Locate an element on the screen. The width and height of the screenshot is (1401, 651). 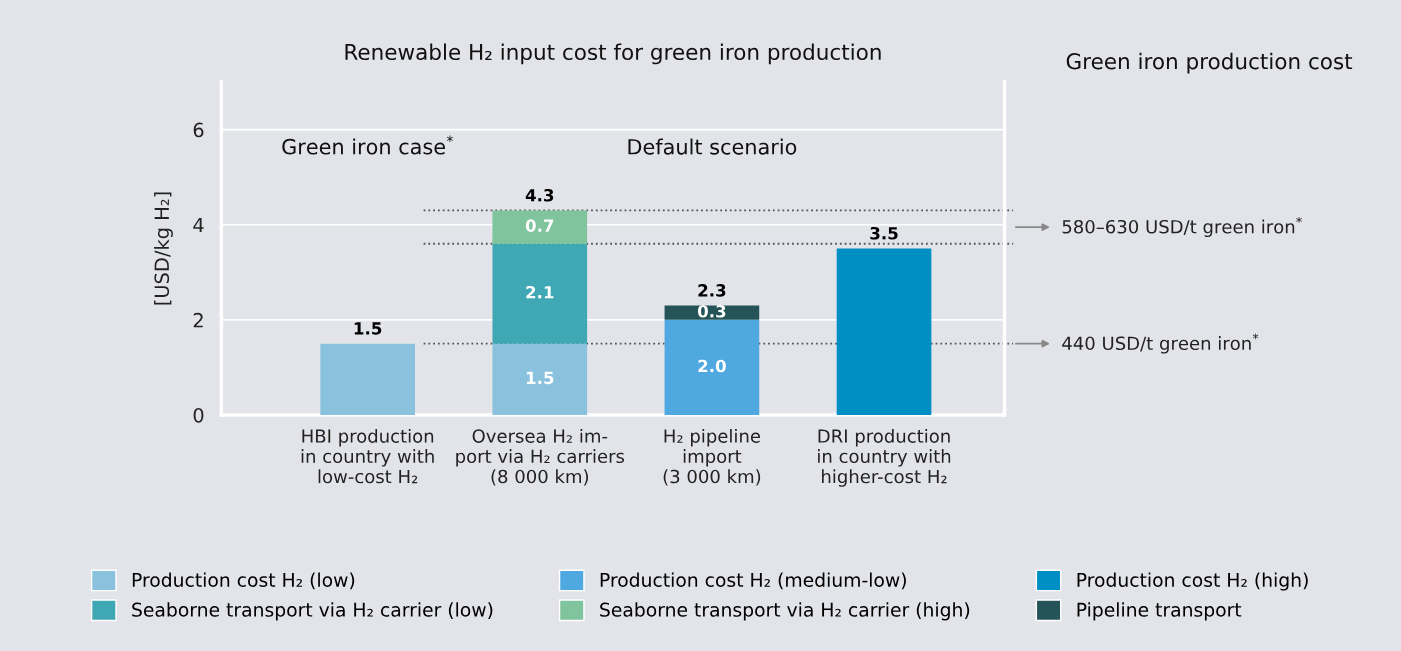
legend-label: Pipeline transport is located at coordinates (1159, 611).